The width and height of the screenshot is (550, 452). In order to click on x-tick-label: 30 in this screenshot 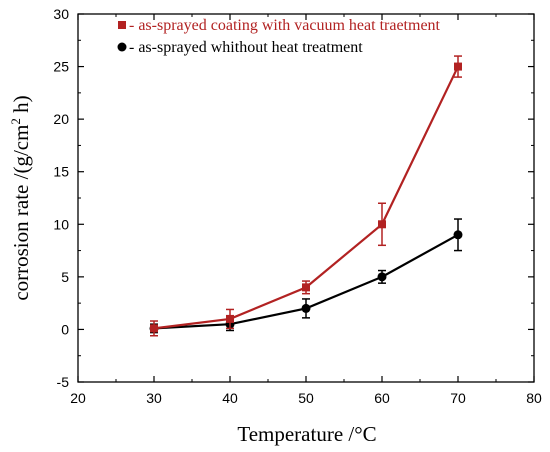, I will do `click(154, 398)`.